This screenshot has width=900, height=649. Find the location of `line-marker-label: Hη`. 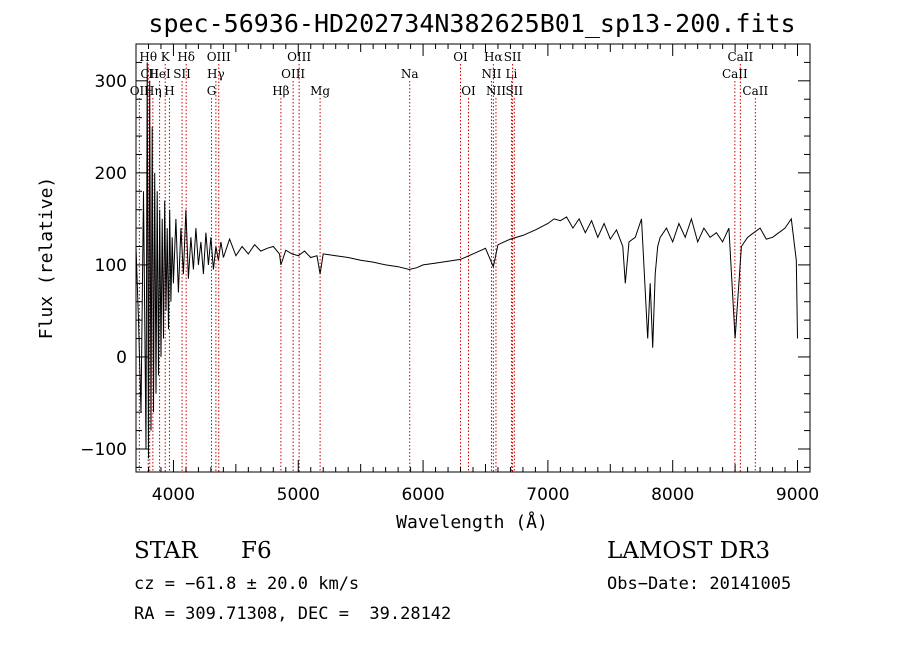

line-marker-label: Hη is located at coordinates (153, 91).